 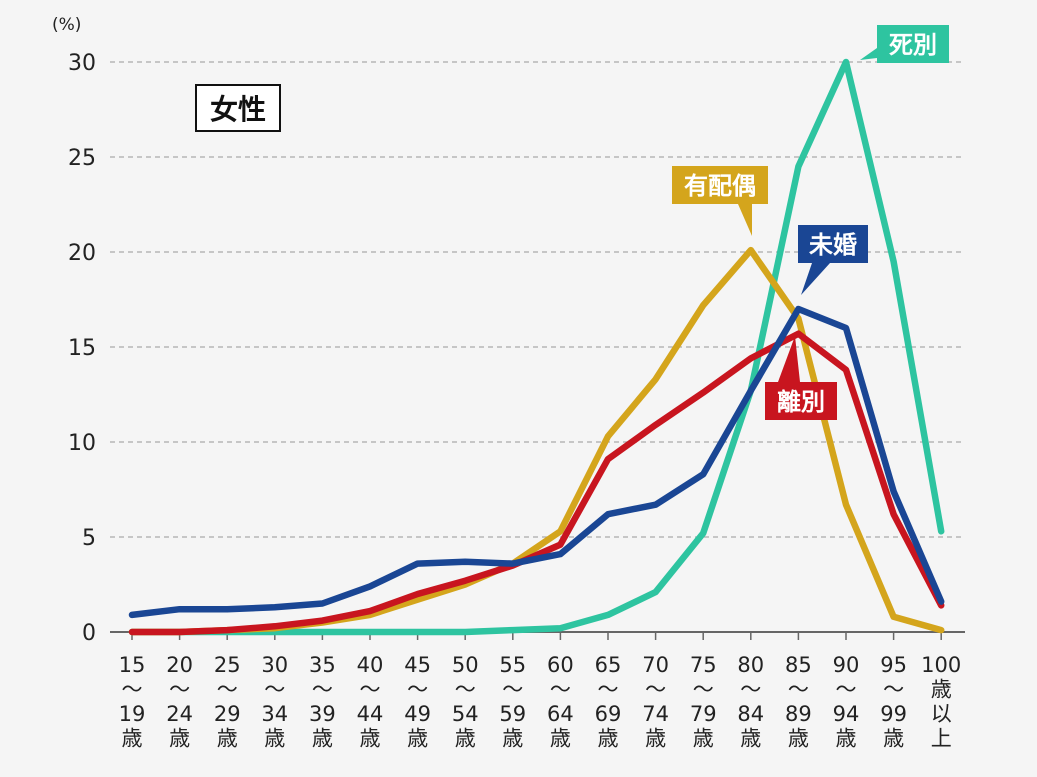 What do you see at coordinates (833, 245) in the screenshot?
I see `series-label-text: 未婚` at bounding box center [833, 245].